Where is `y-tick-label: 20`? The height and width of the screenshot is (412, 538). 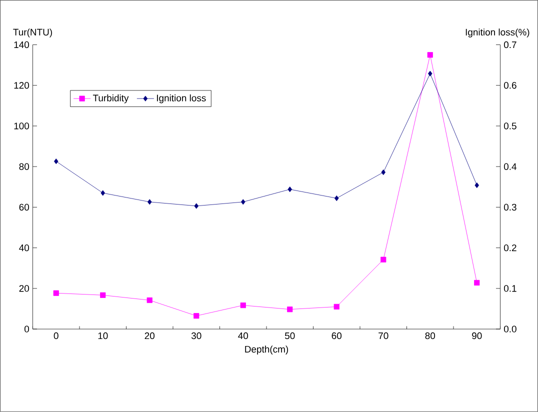 y-tick-label: 20 is located at coordinates (24, 288).